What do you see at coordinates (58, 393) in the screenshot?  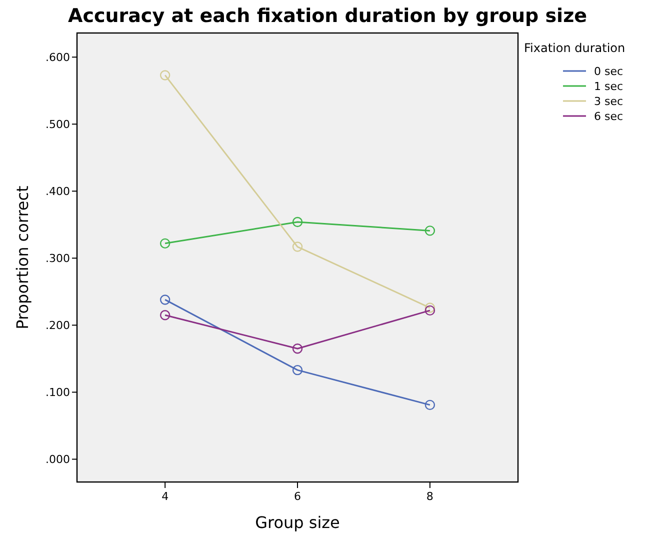 I see `y-tick-label: .100` at bounding box center [58, 393].